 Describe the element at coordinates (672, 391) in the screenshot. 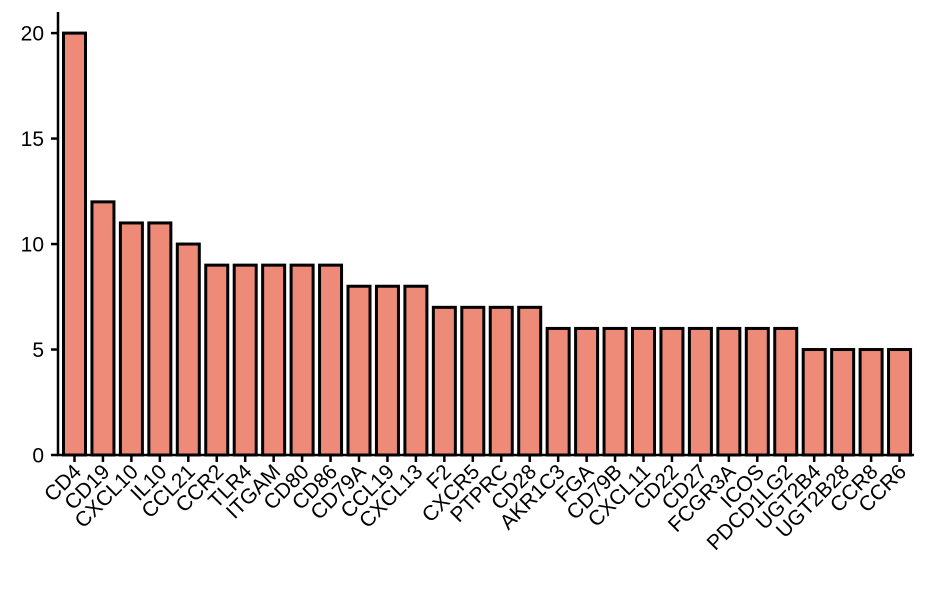

I see `bar-cd22` at that location.